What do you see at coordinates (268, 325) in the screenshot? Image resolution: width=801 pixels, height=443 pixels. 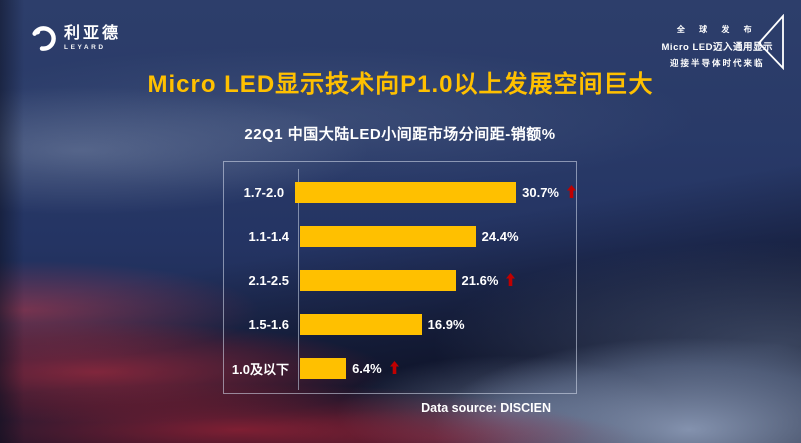 I see `category-label: 1.5-1.6` at bounding box center [268, 325].